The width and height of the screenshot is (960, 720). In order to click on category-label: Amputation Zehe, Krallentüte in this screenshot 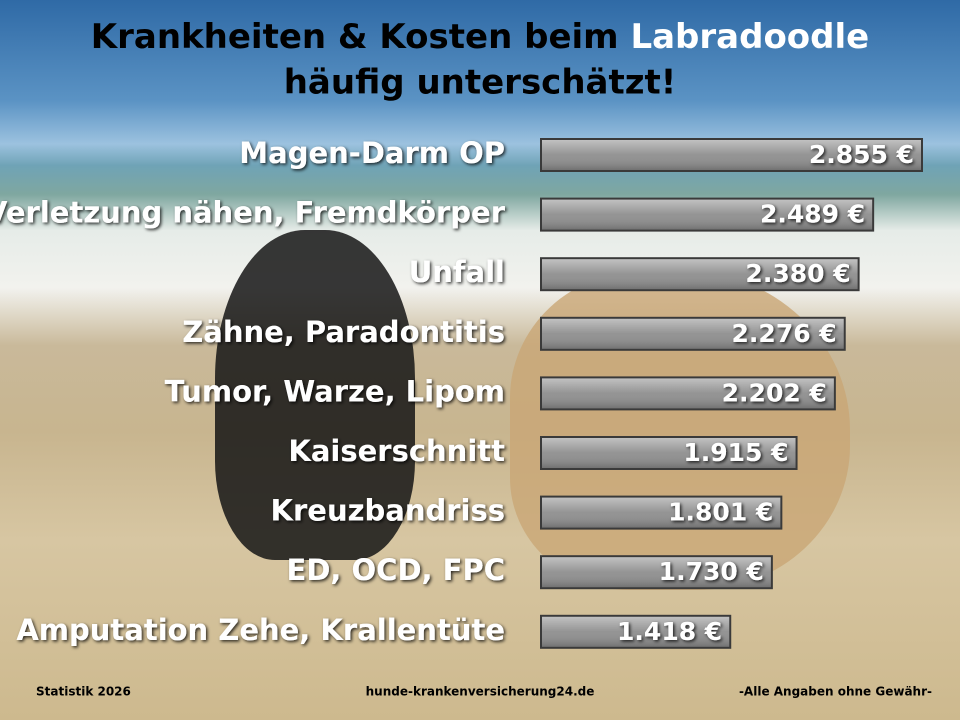, I will do `click(260, 630)`.